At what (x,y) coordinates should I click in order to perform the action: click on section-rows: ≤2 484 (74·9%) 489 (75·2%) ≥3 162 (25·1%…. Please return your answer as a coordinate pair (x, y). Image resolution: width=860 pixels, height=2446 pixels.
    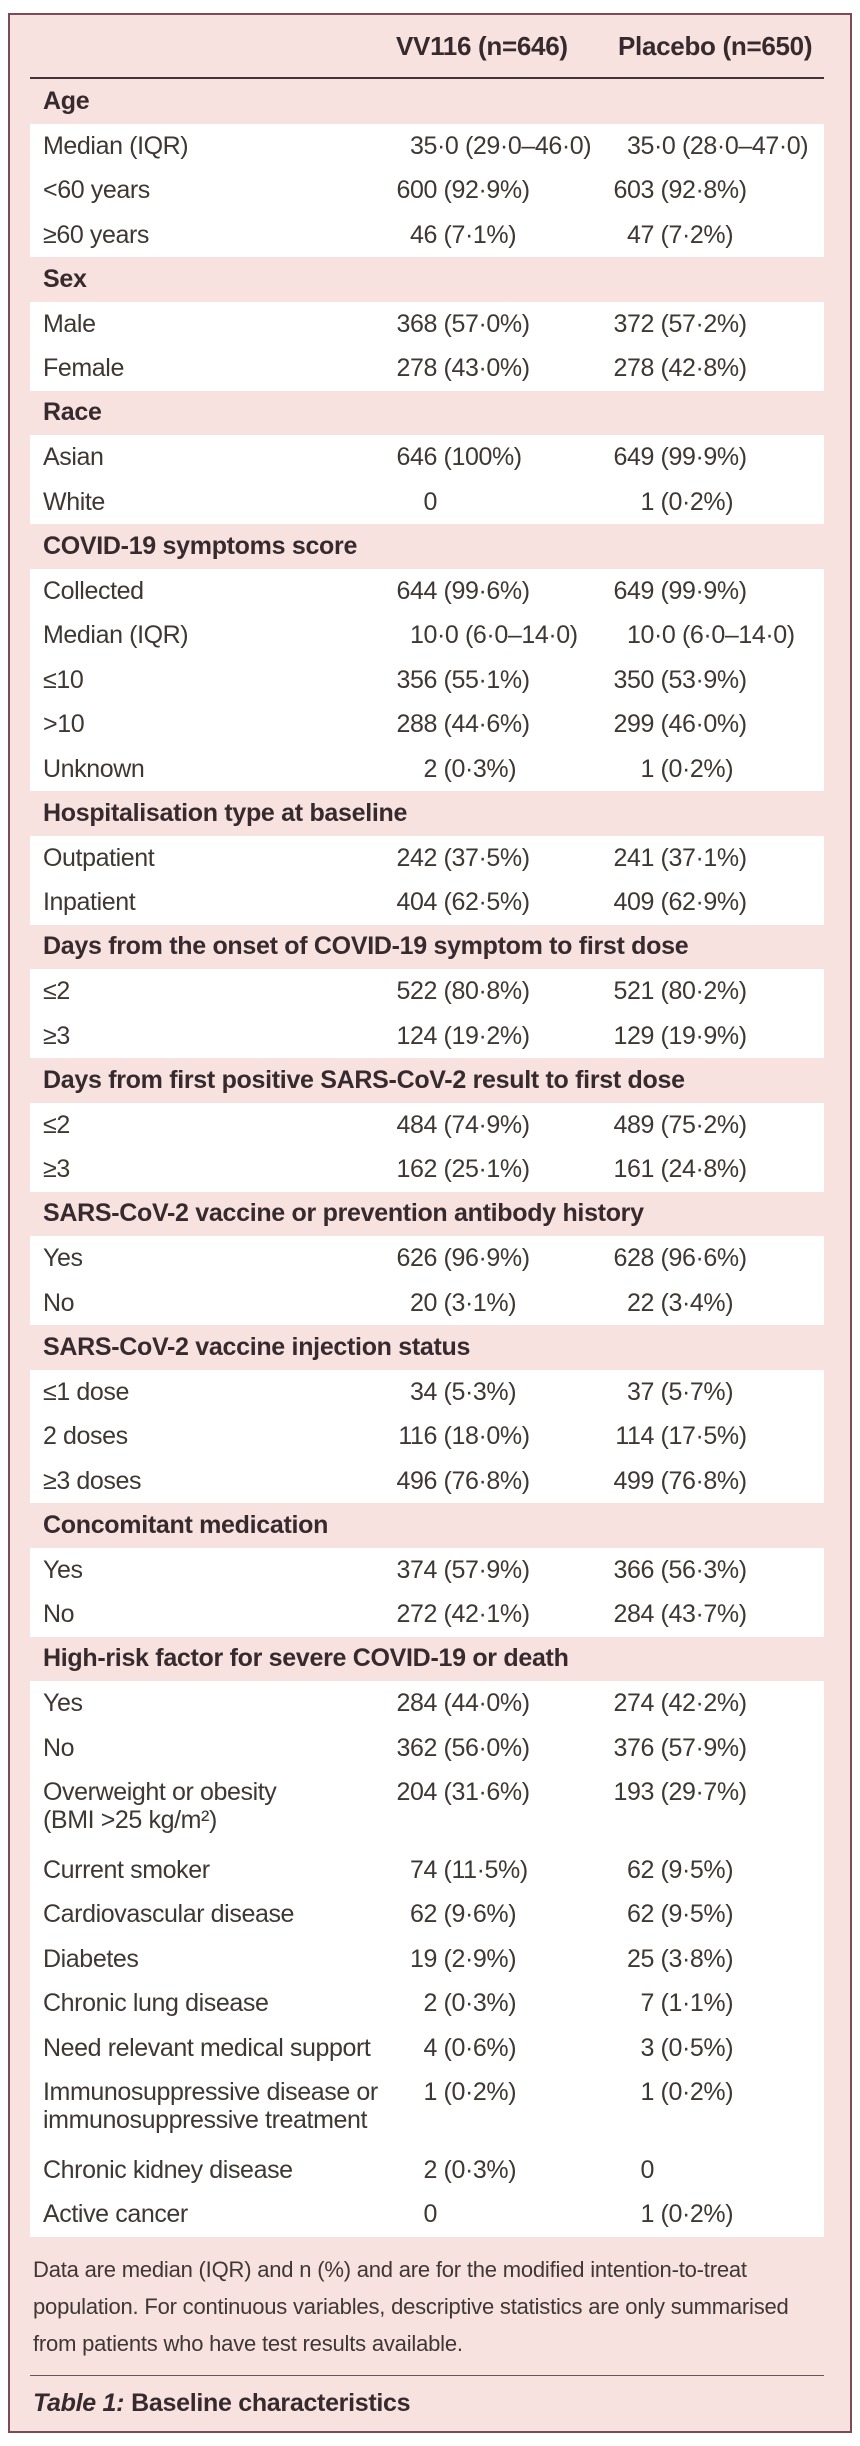
    Looking at the image, I should click on (427, 1147).